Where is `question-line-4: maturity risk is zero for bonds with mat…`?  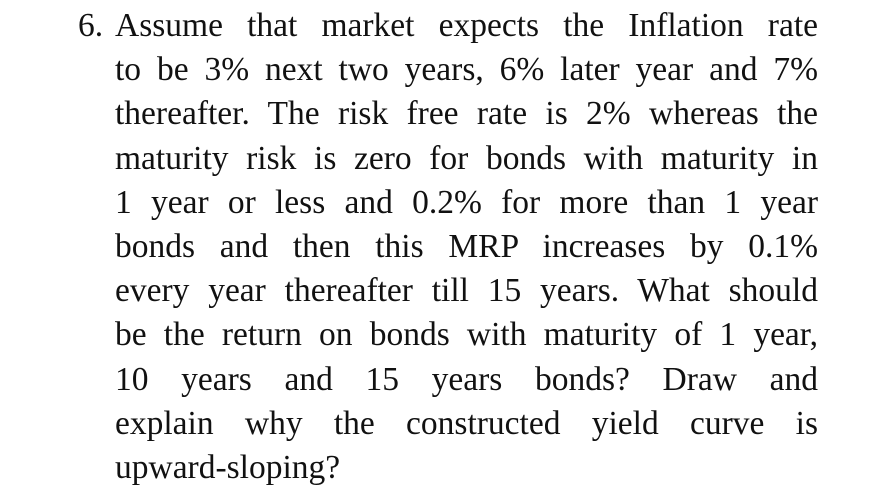
question-line-4: maturity risk is zero for bonds with mat… is located at coordinates (466, 158).